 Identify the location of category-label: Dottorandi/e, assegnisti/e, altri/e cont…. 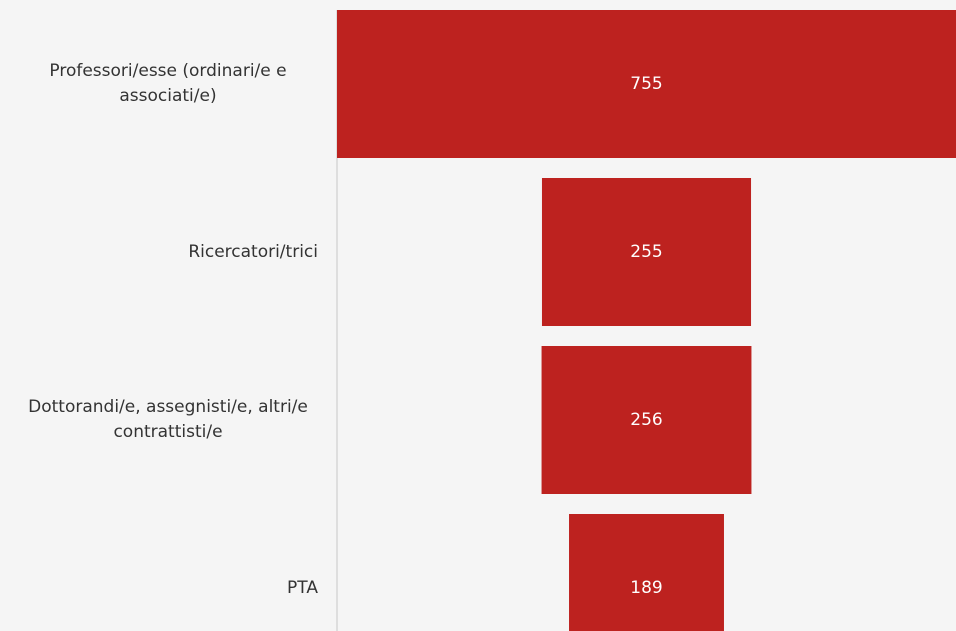
(159, 420).